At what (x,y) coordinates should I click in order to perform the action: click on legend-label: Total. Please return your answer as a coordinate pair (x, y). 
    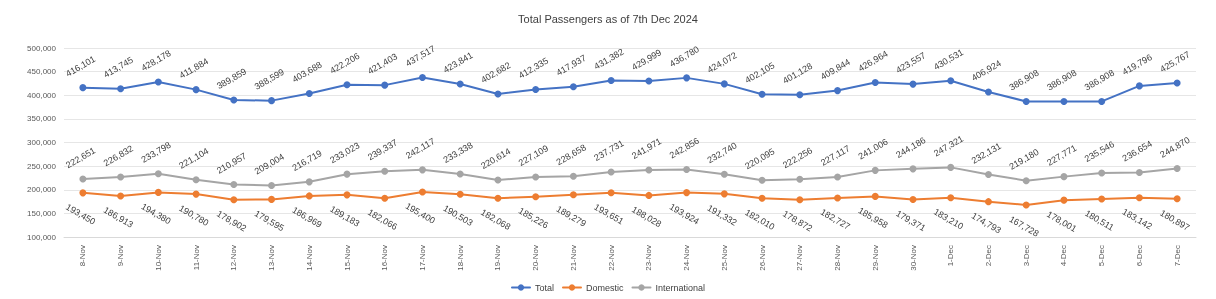
    Looking at the image, I should click on (544, 287).